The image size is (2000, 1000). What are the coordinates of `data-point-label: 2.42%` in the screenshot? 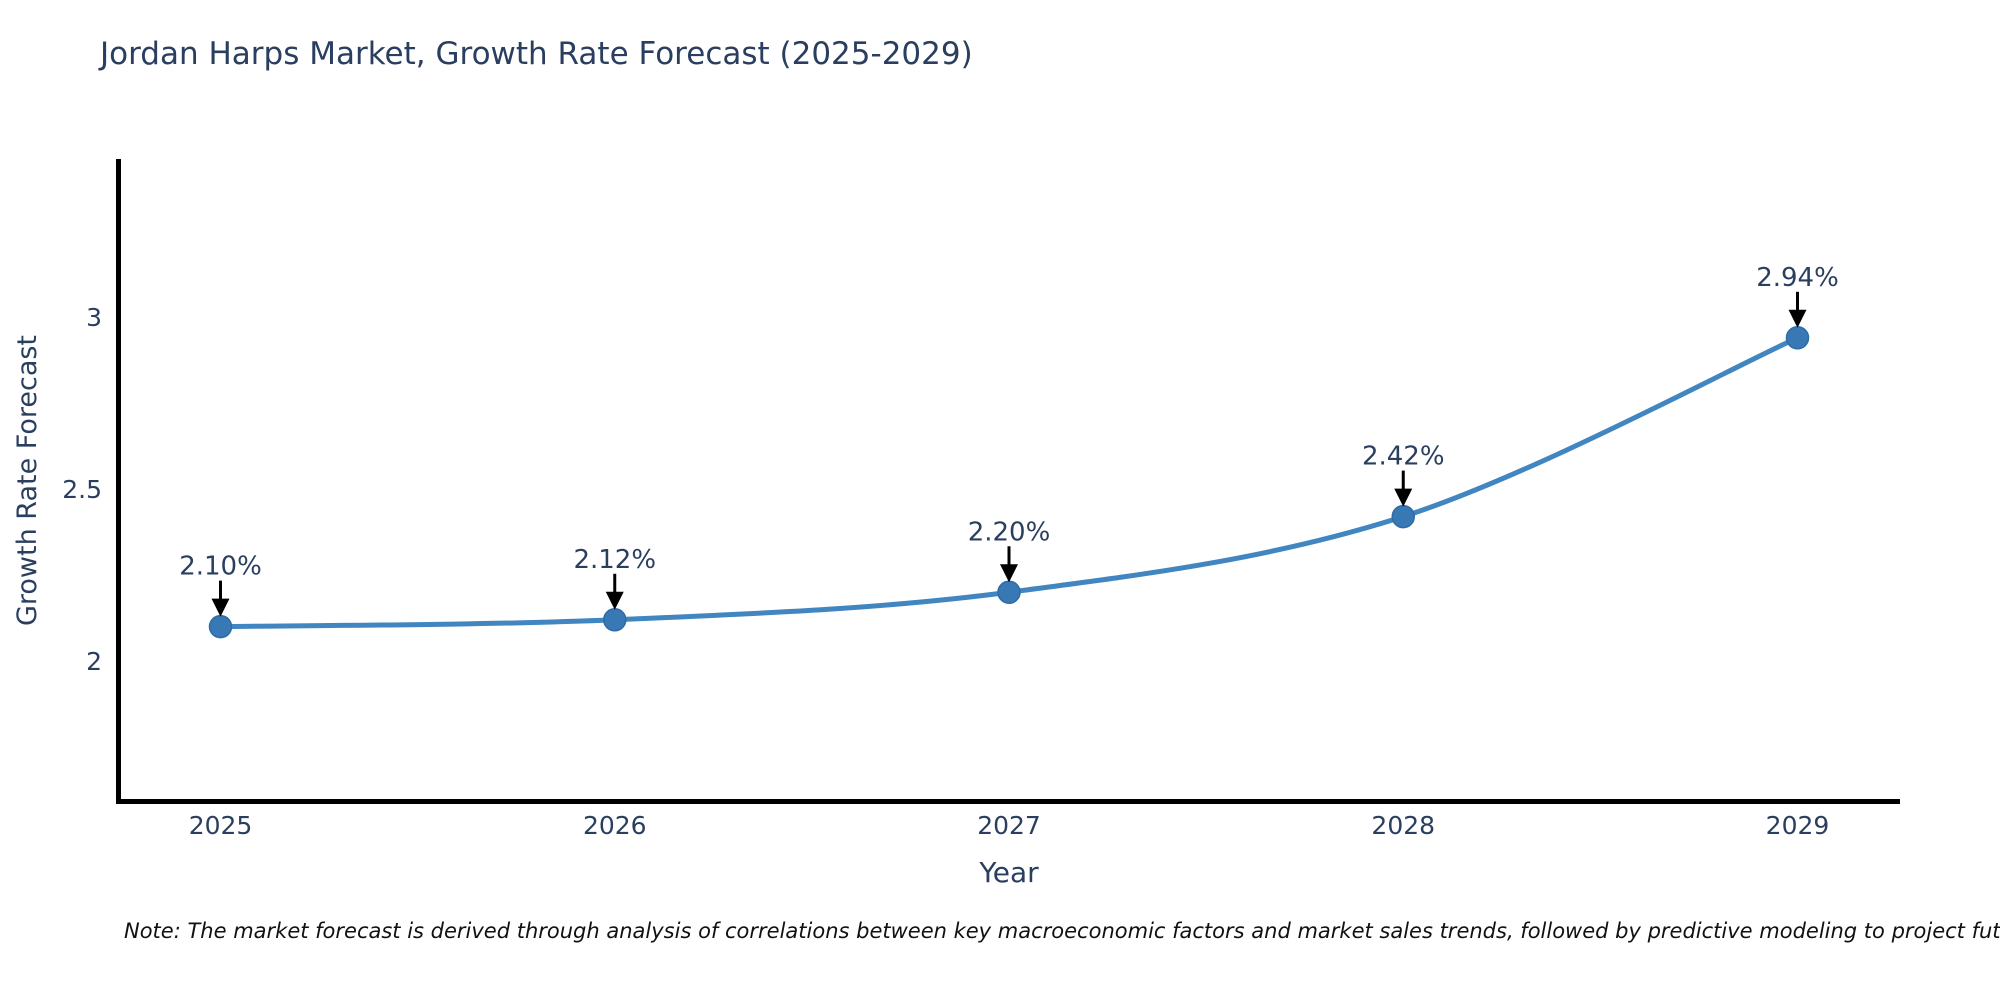 It's located at (1403, 457).